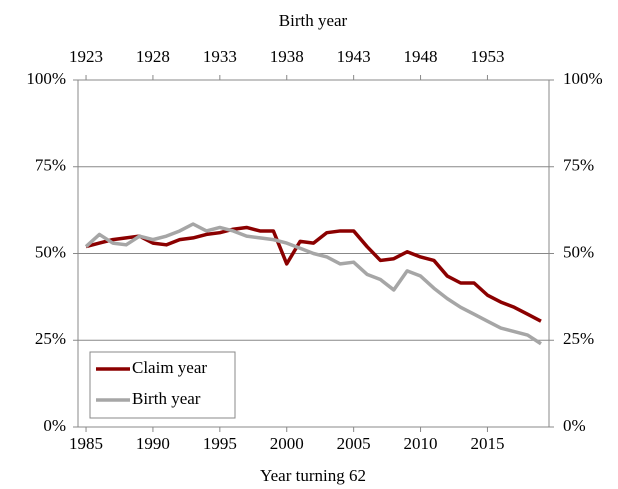  I want to click on x-tick-label: 1995, so click(220, 443).